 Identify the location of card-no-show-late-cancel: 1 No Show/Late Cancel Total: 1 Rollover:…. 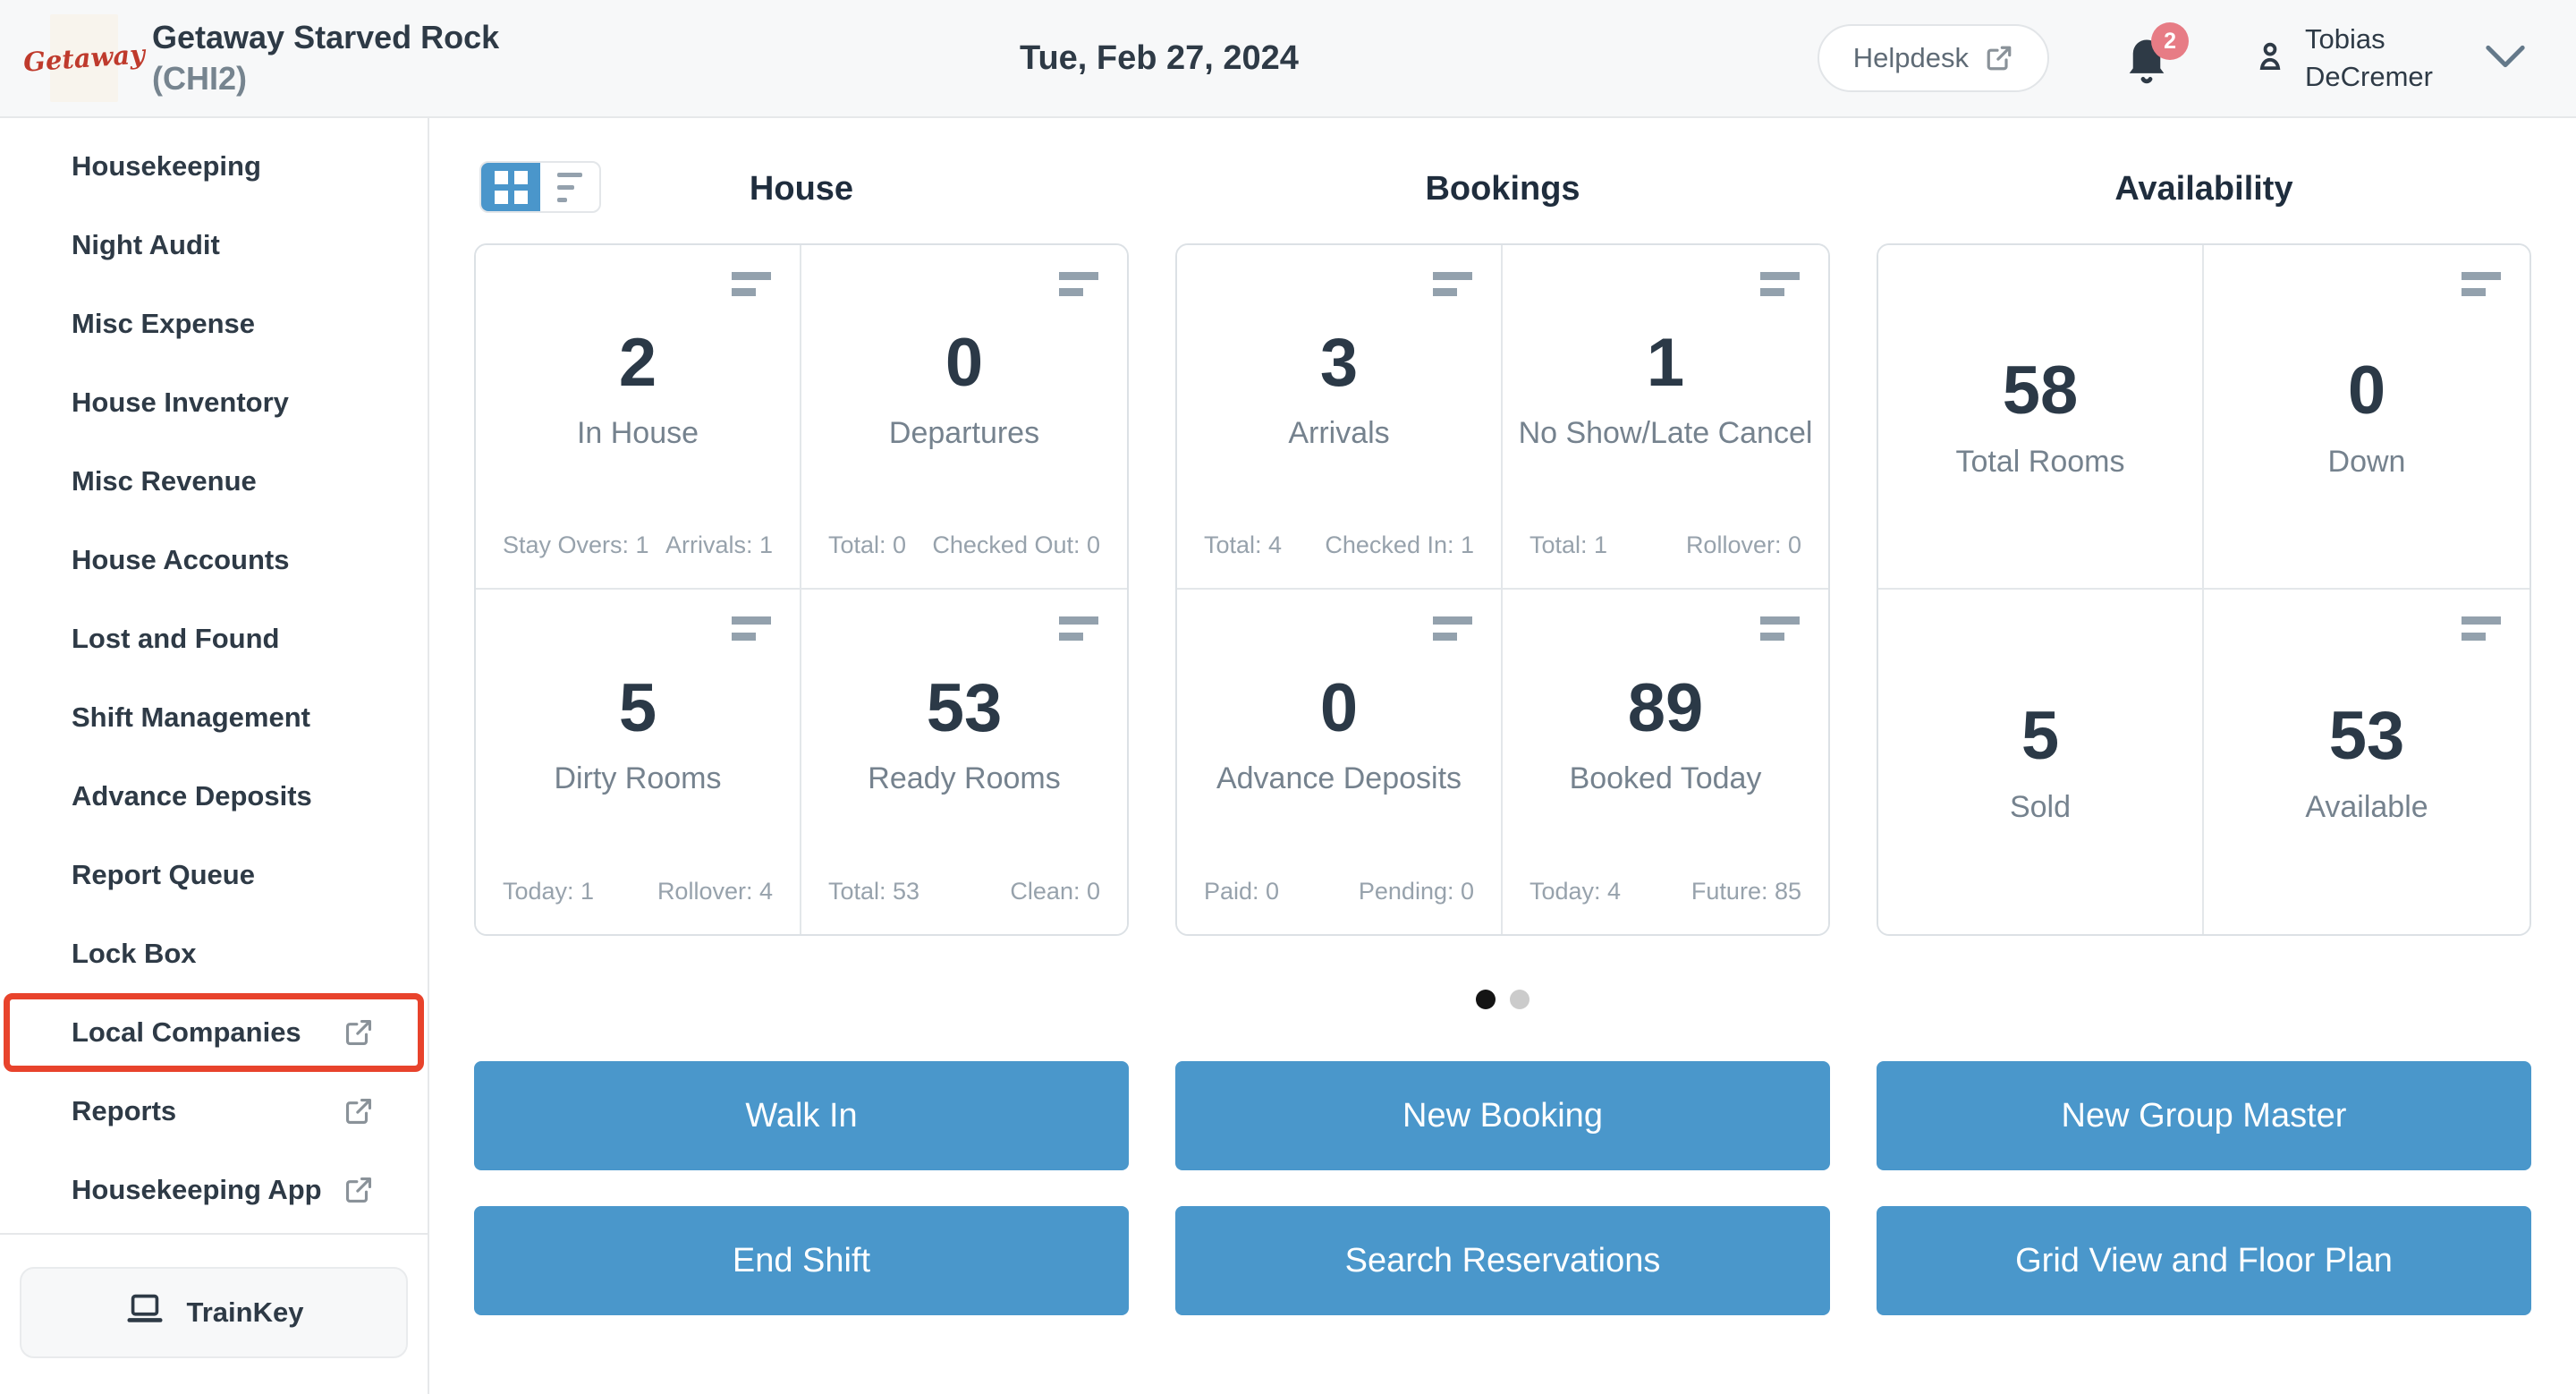
(1665, 417).